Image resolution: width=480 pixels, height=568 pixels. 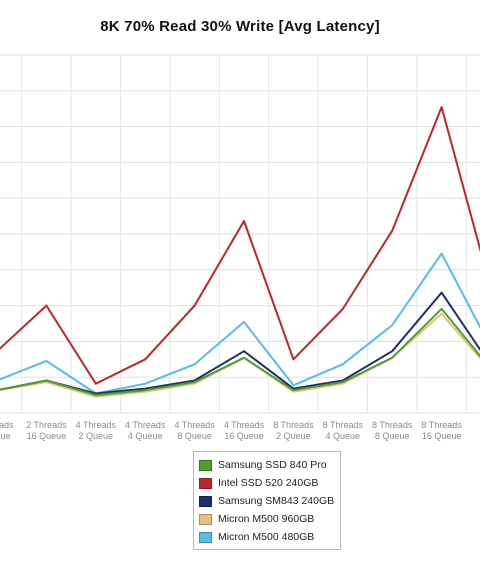 I want to click on legend-label: Samsung SSD 840 Pro, so click(x=272, y=465).